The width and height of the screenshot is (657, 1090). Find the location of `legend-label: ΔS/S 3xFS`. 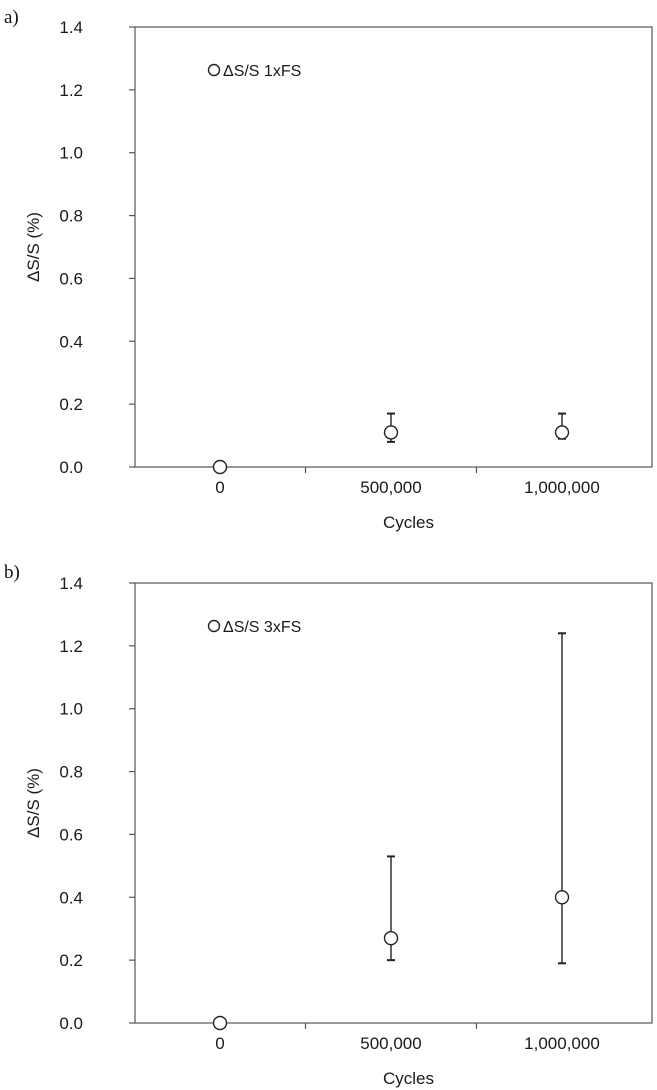

legend-label: ΔS/S 3xFS is located at coordinates (262, 627).